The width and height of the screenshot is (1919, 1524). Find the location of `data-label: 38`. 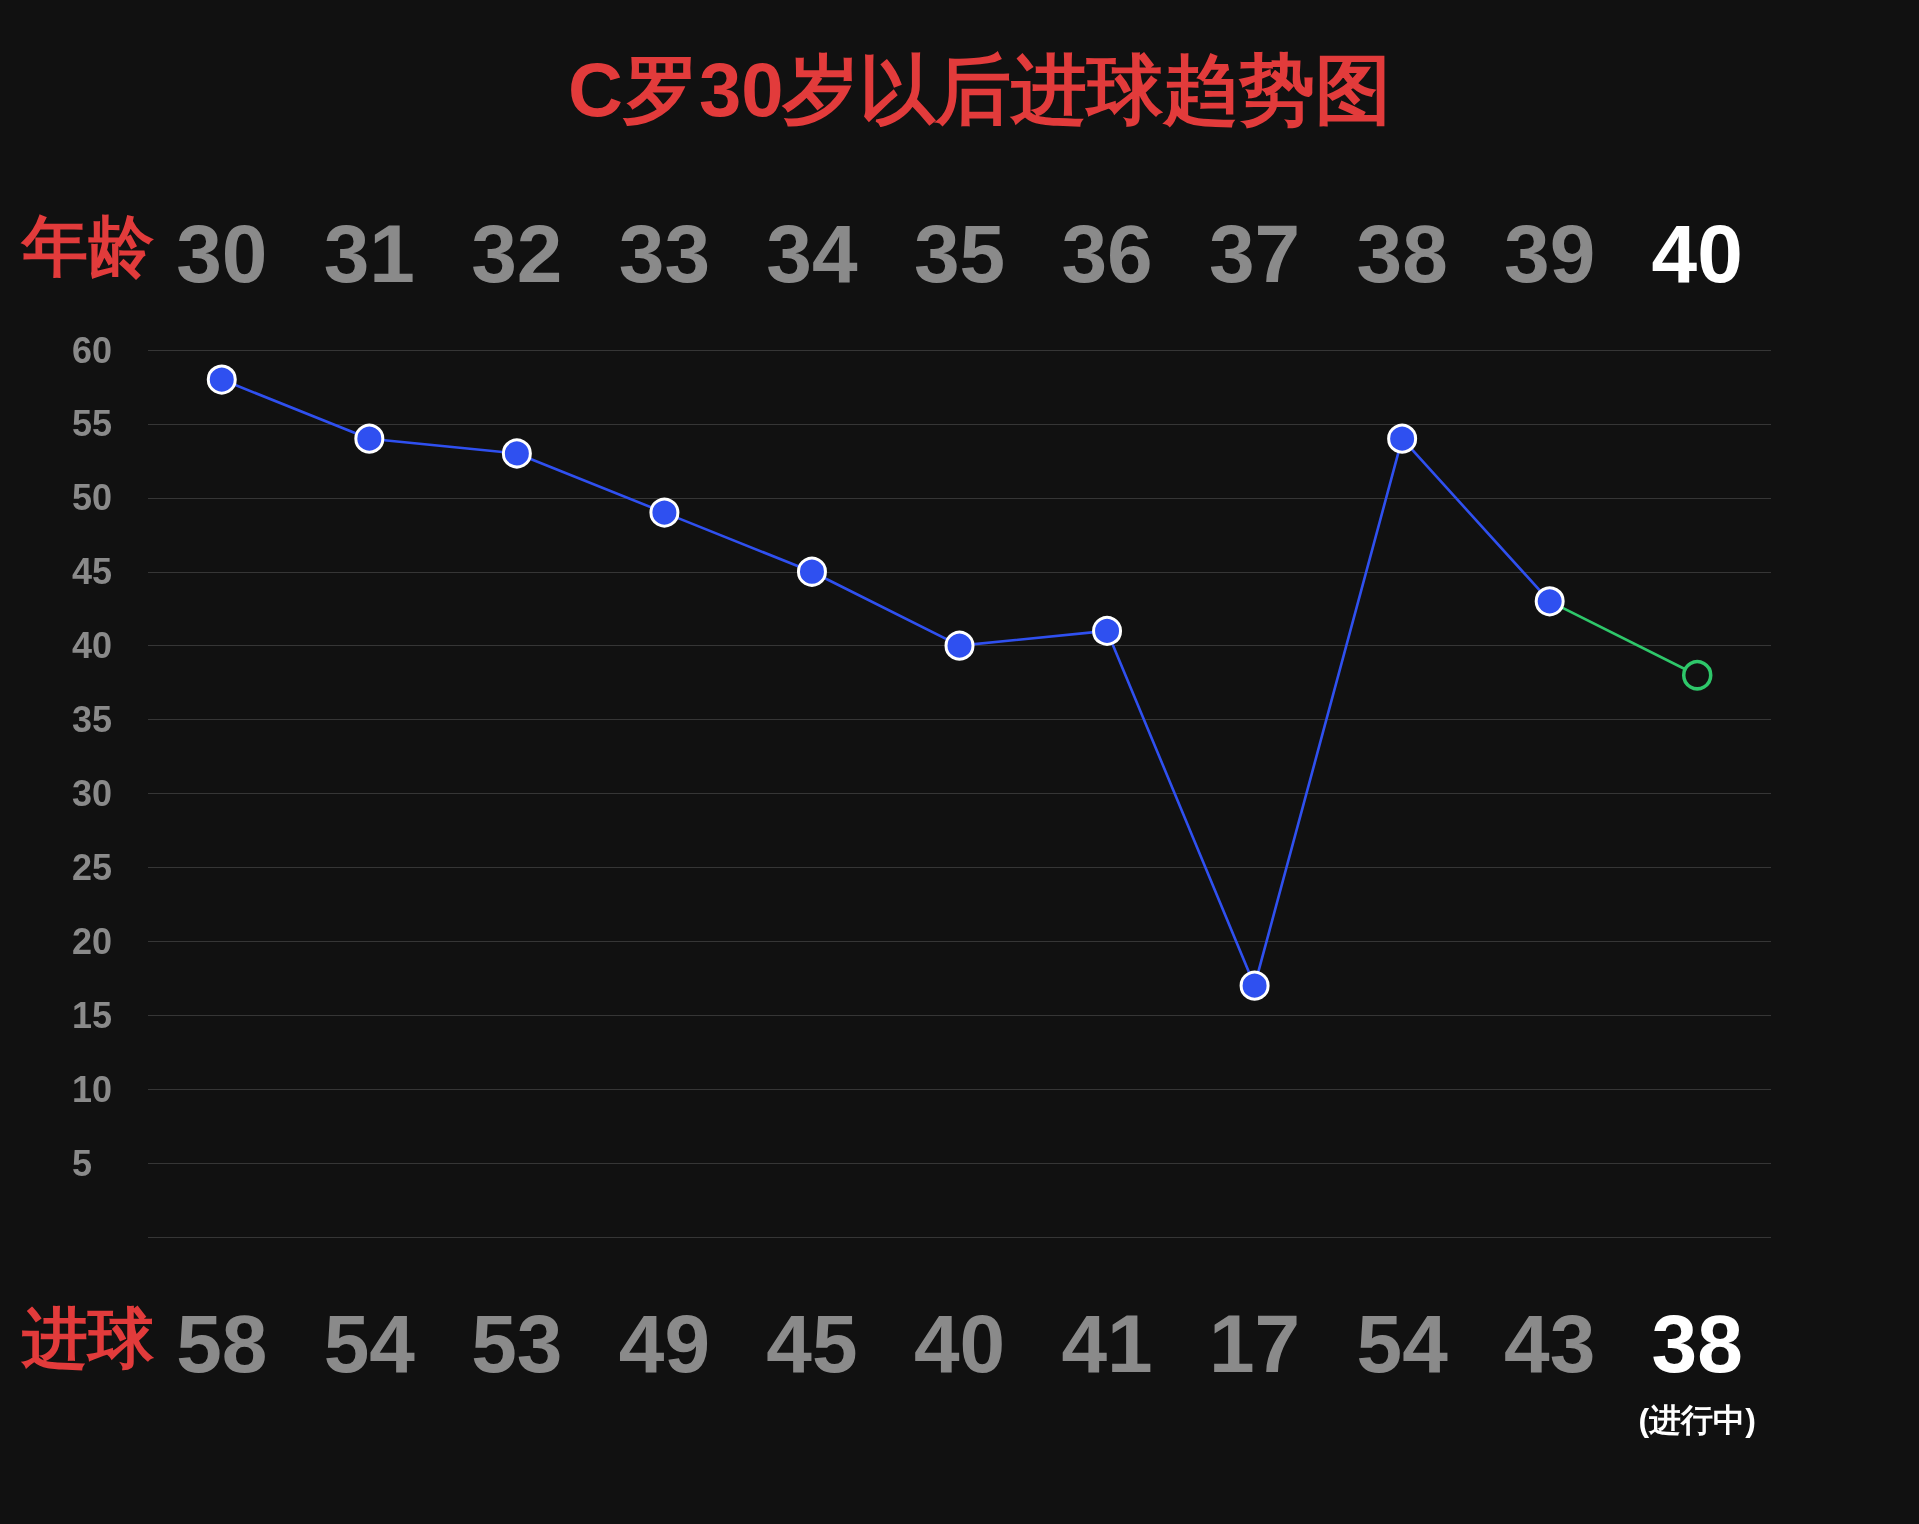

data-label: 38 is located at coordinates (1697, 1343).